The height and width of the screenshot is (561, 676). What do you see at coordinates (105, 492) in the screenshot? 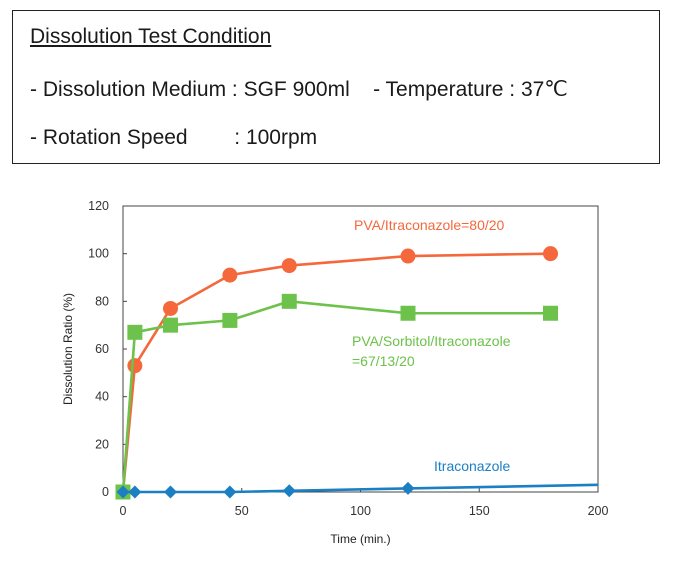
I see `y-tick-label: 0` at bounding box center [105, 492].